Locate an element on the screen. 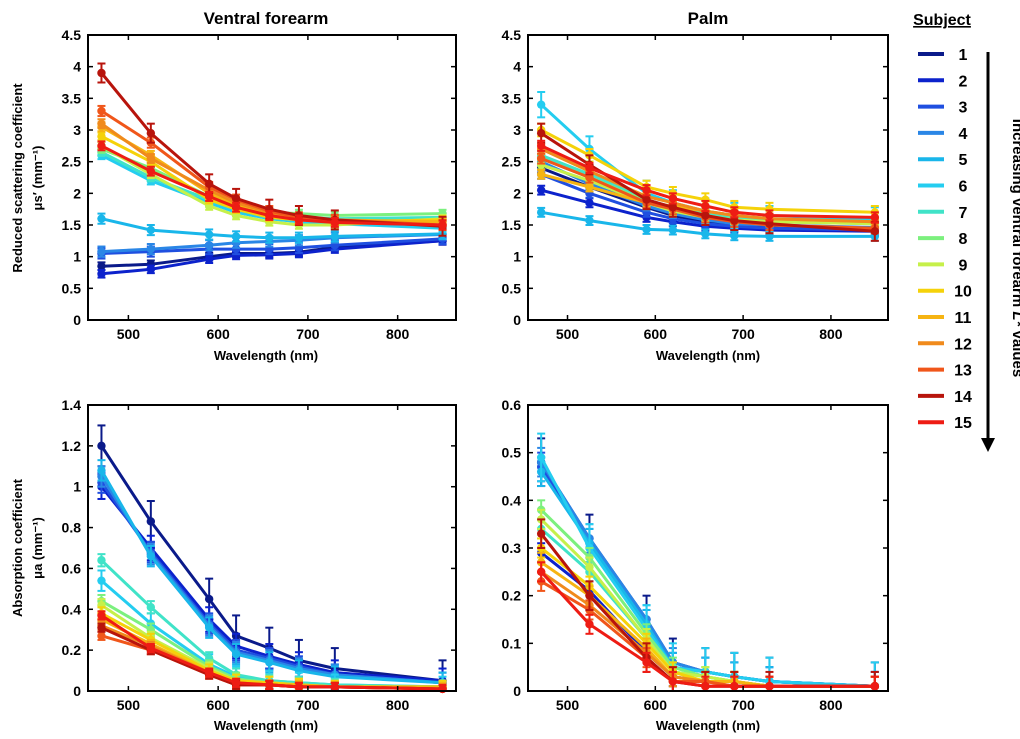 The width and height of the screenshot is (1020, 739). legend-item-15: 15 is located at coordinates (945, 423).